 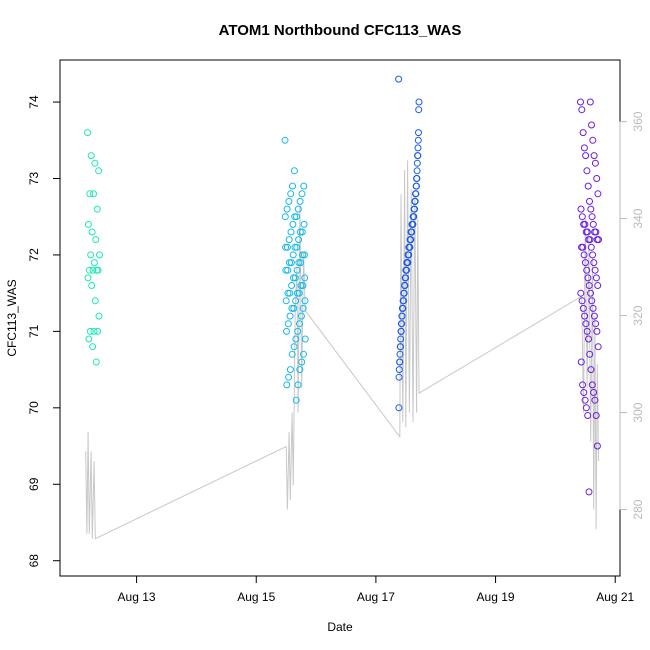 I want to click on y-axis-label: CFC113_WAS, so click(x=12, y=317).